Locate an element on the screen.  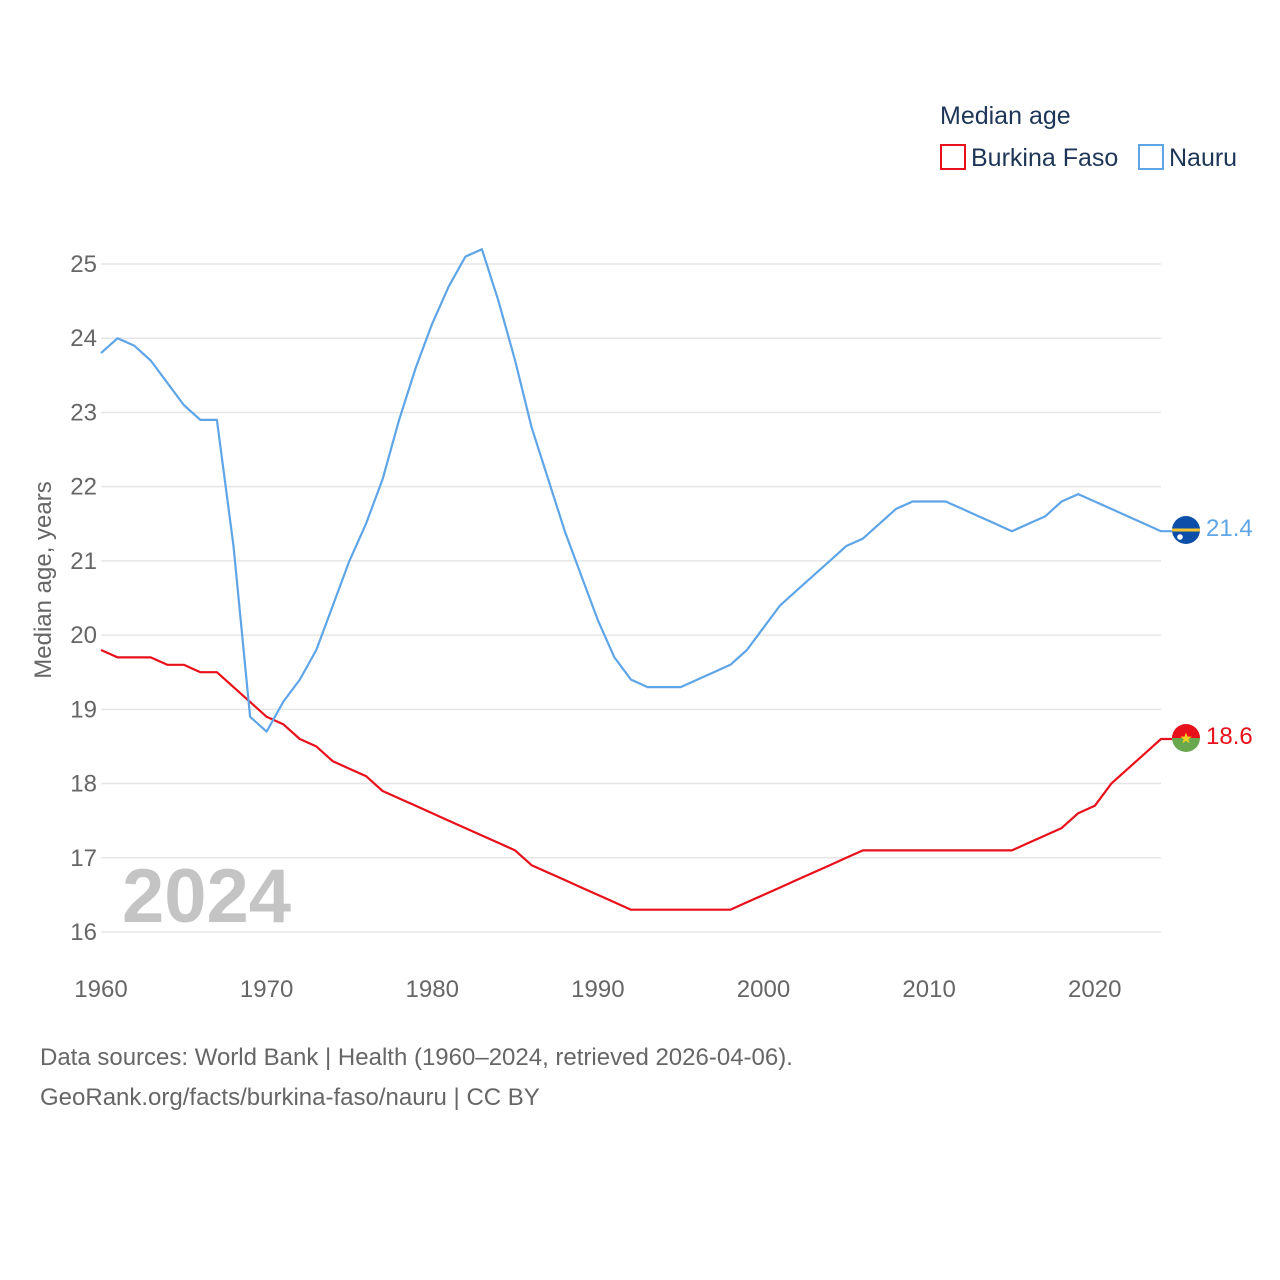
y-tick-label: 16 is located at coordinates (83, 932).